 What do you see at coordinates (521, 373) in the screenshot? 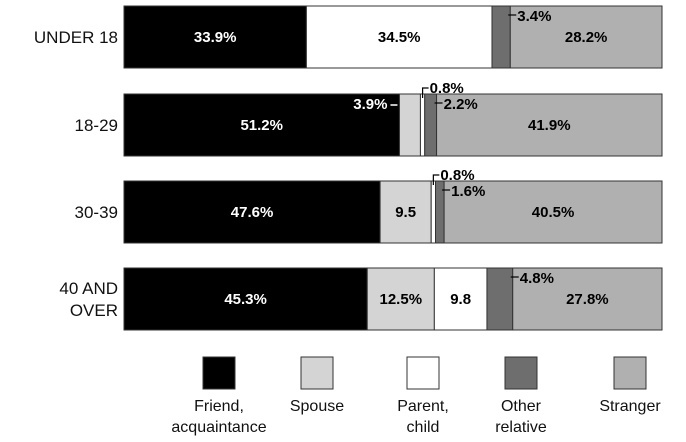
I see `legend-swatch-other-relative` at bounding box center [521, 373].